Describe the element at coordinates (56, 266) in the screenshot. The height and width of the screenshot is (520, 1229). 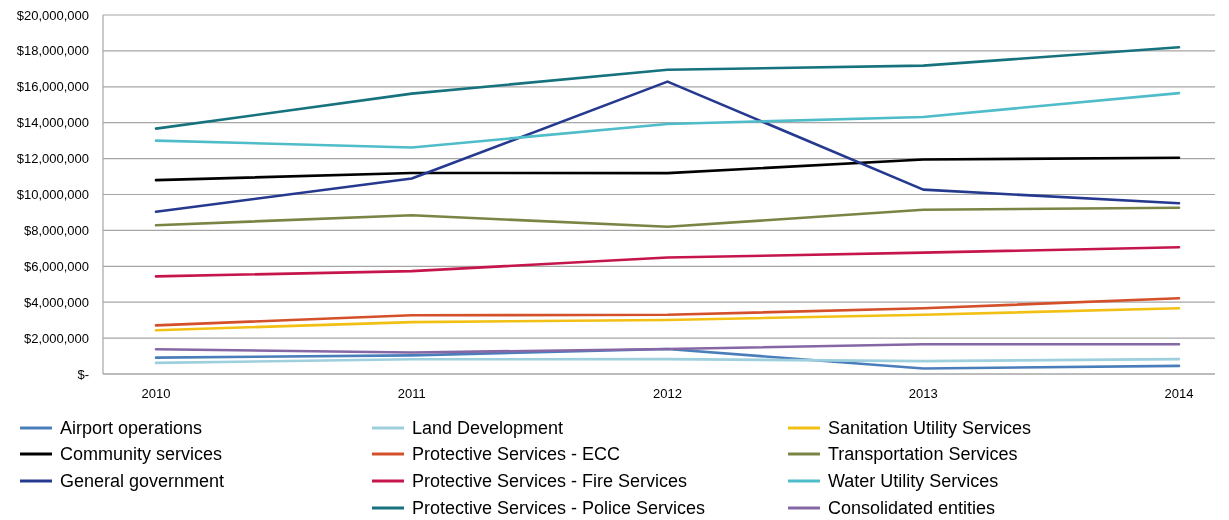
I see `y-tick-label: $6,000,000` at that location.